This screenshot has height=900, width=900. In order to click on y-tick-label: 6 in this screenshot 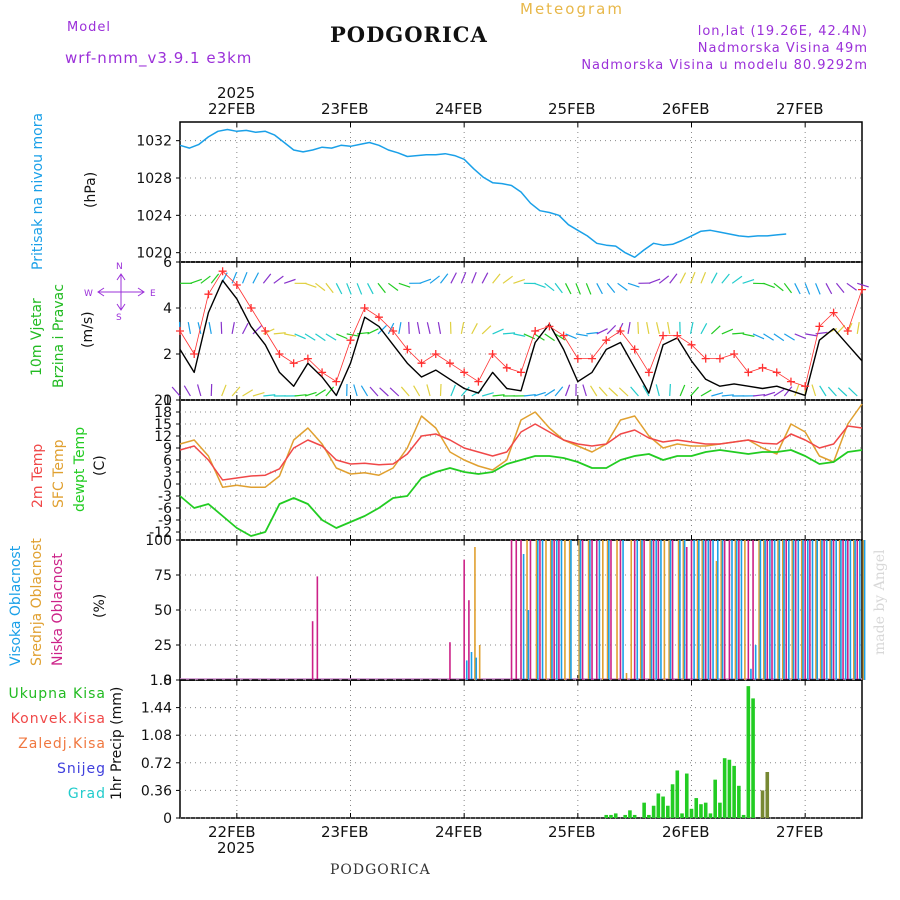, I will do `click(167, 461)`.